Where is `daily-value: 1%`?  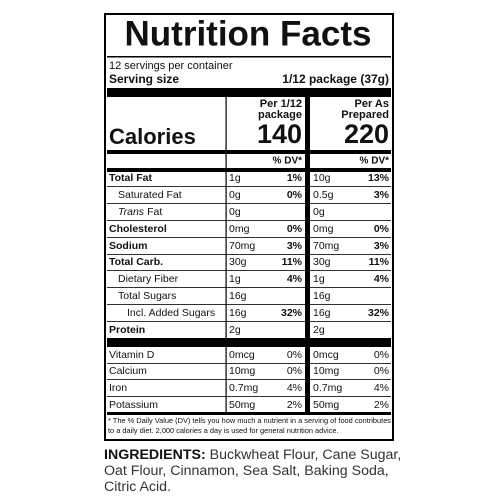 daily-value: 1% is located at coordinates (295, 178).